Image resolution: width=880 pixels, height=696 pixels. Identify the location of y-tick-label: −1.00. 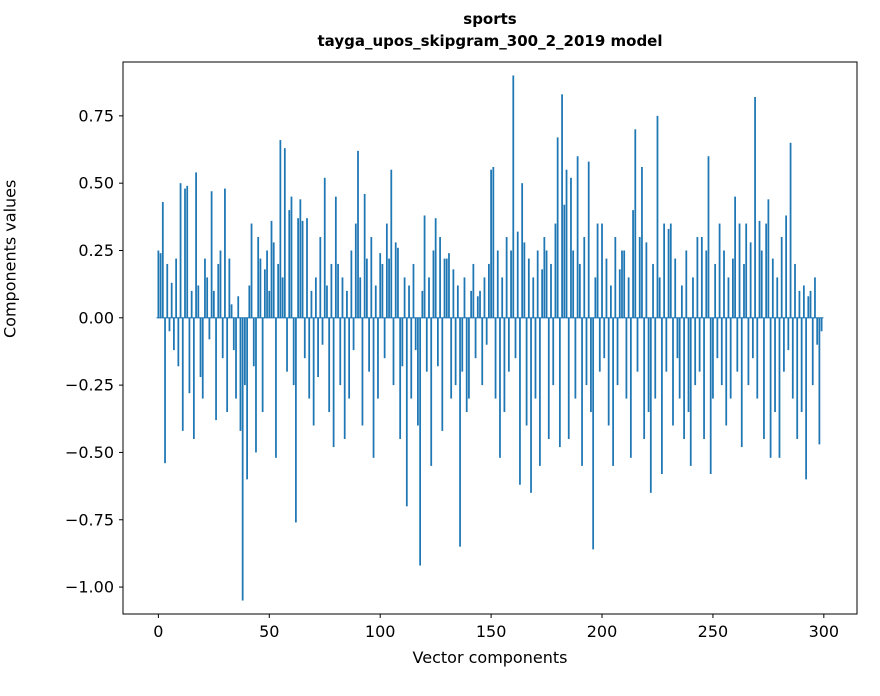
(89, 587).